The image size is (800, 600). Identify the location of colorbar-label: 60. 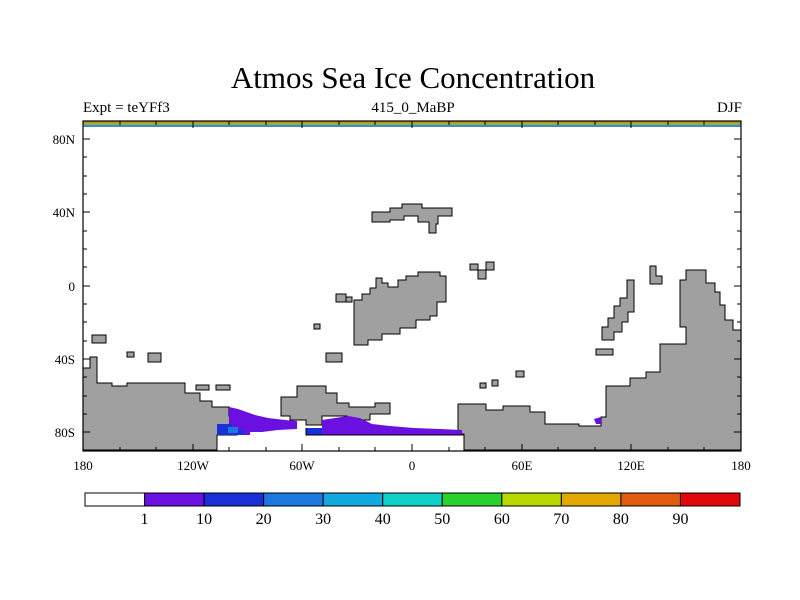
(502, 519).